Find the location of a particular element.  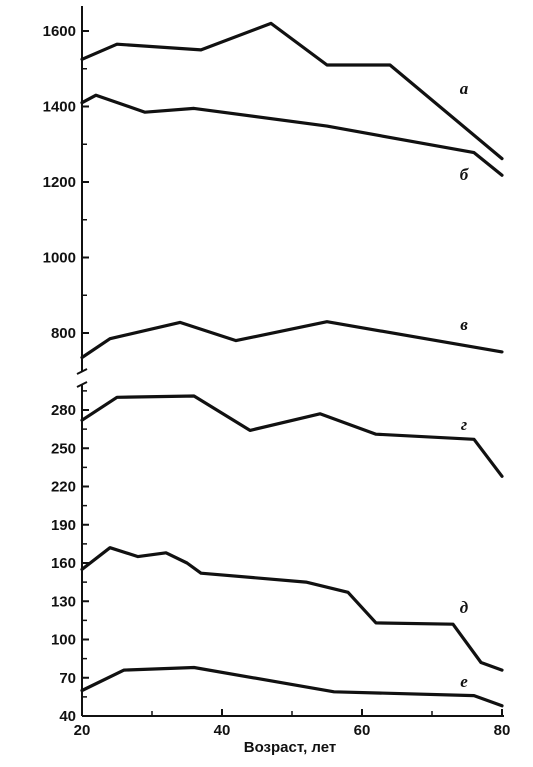

y-tick-label: 280 is located at coordinates (63, 410).